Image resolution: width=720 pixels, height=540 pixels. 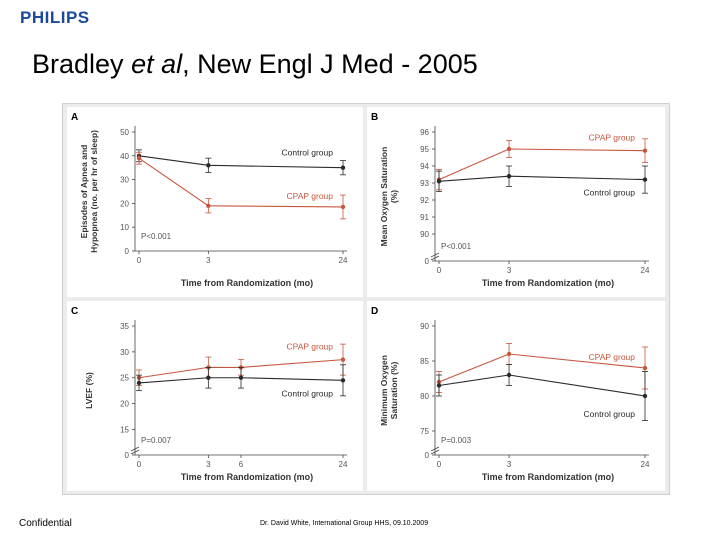 What do you see at coordinates (424, 166) in the screenshot?
I see `y-tick-label: 94` at bounding box center [424, 166].